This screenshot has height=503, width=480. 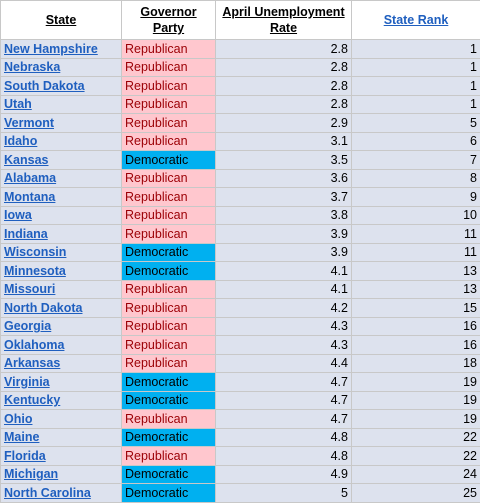 What do you see at coordinates (416, 67) in the screenshot?
I see `state-rank-cell: 1` at bounding box center [416, 67].